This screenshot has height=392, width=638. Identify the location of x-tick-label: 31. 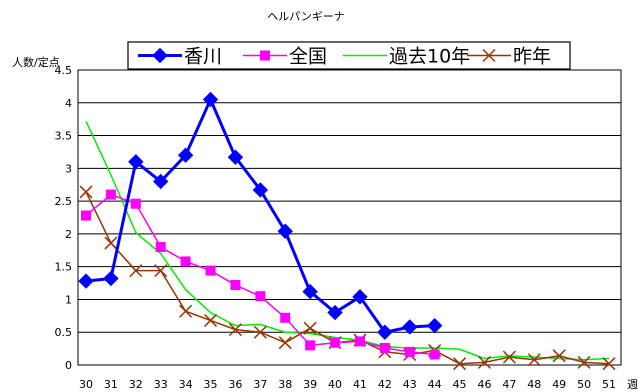
(111, 384).